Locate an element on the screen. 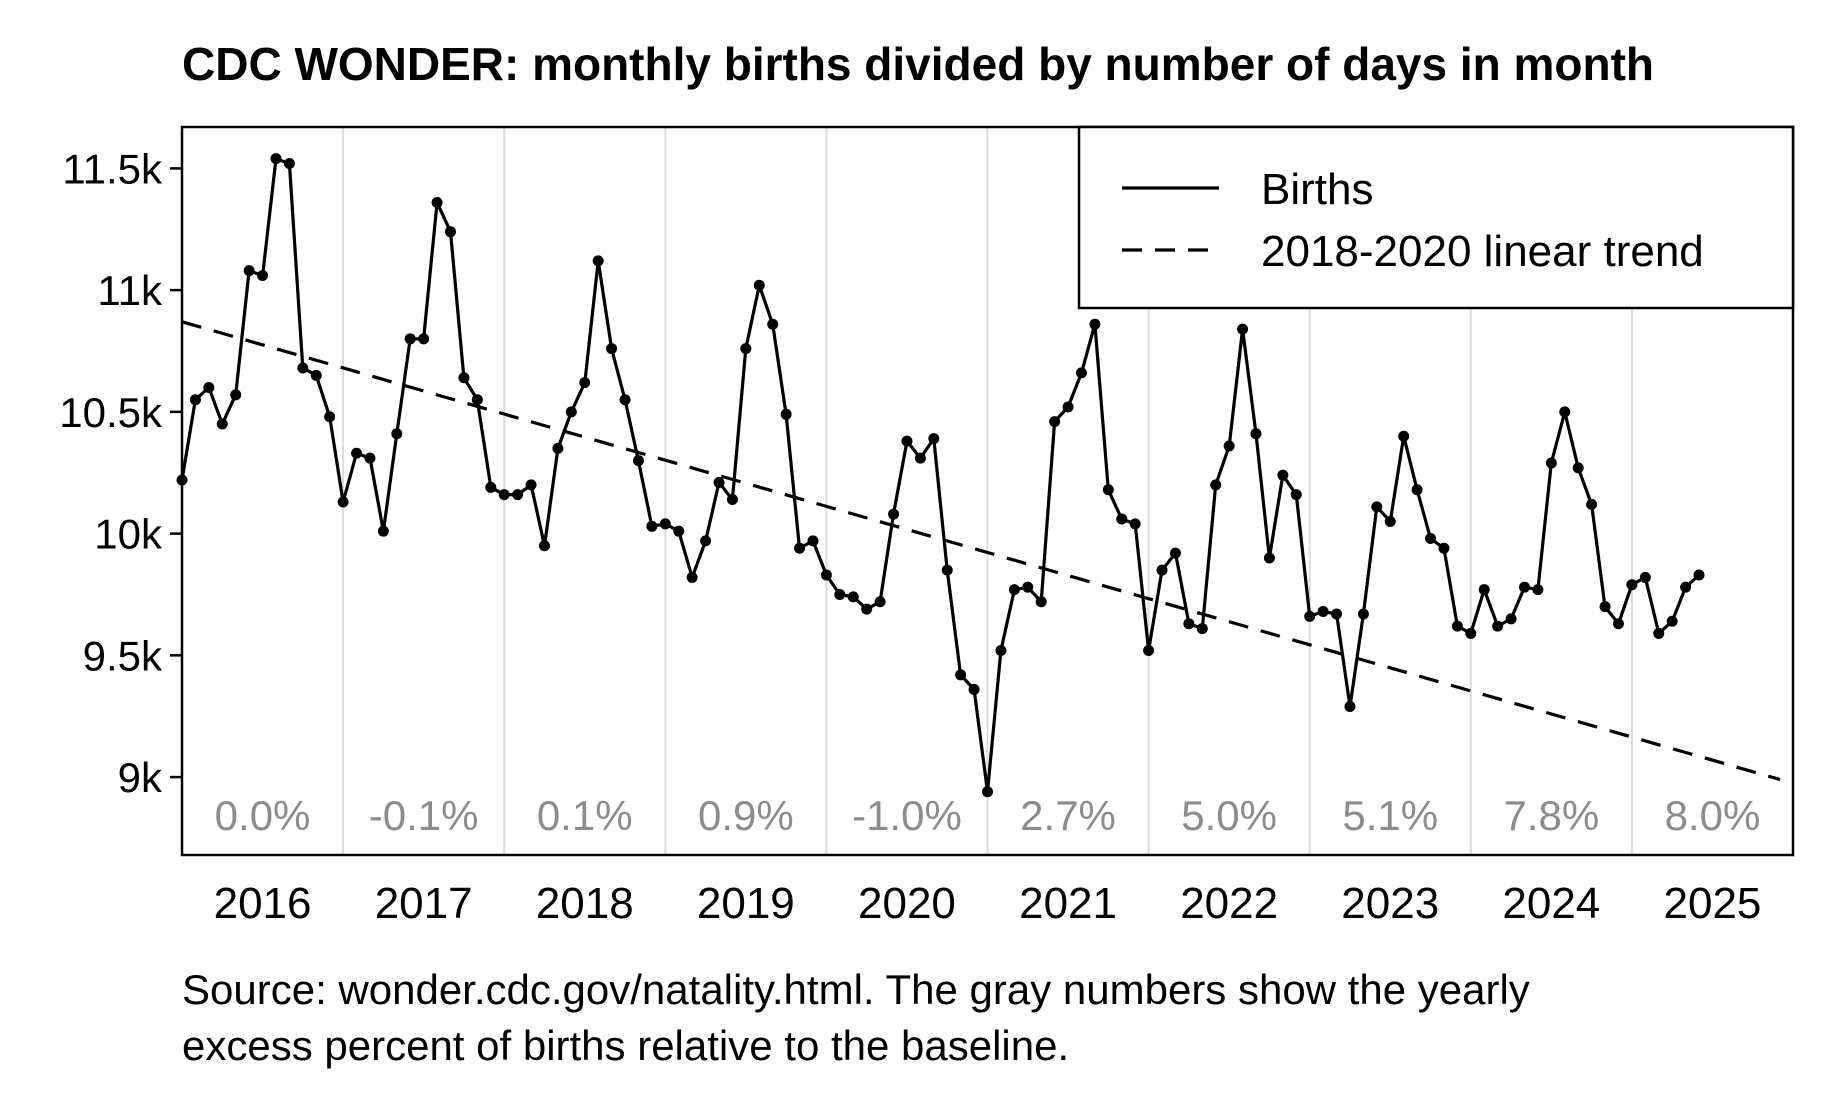  x-tick-label: 2023 is located at coordinates (1390, 903).